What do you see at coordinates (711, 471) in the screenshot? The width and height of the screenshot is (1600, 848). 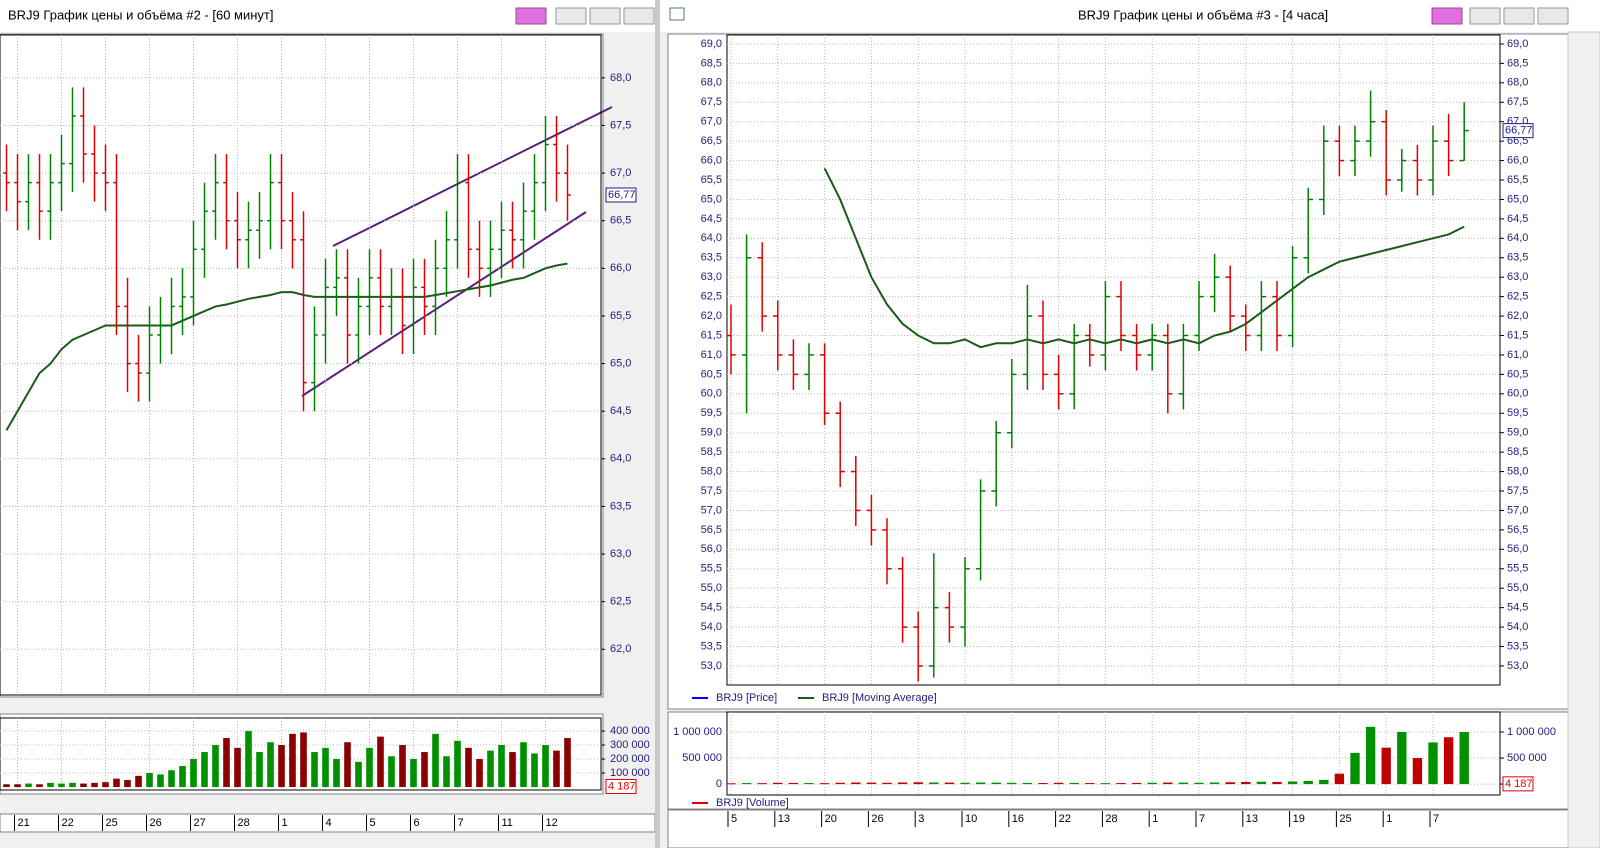 I see `y-tick-label: 58,0` at bounding box center [711, 471].